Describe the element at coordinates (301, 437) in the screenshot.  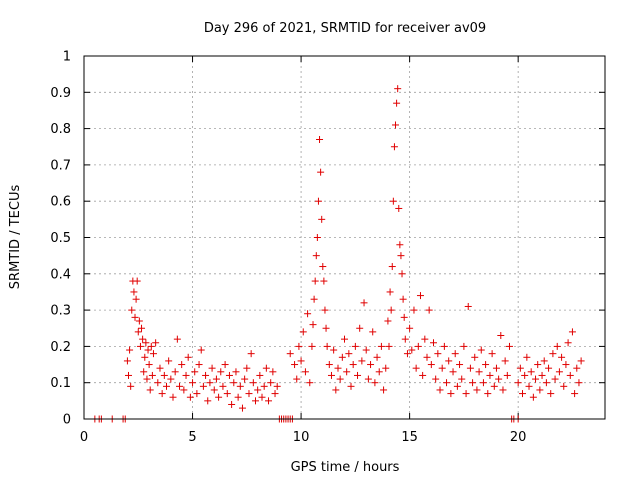
I see `x-tick-label: 10` at that location.